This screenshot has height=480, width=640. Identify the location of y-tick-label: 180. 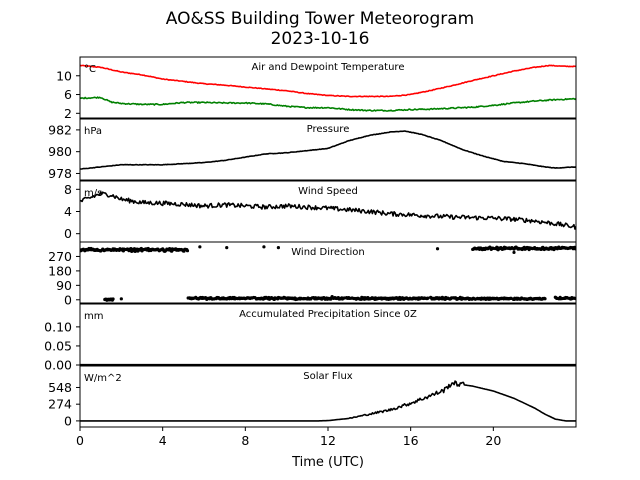
(60, 270).